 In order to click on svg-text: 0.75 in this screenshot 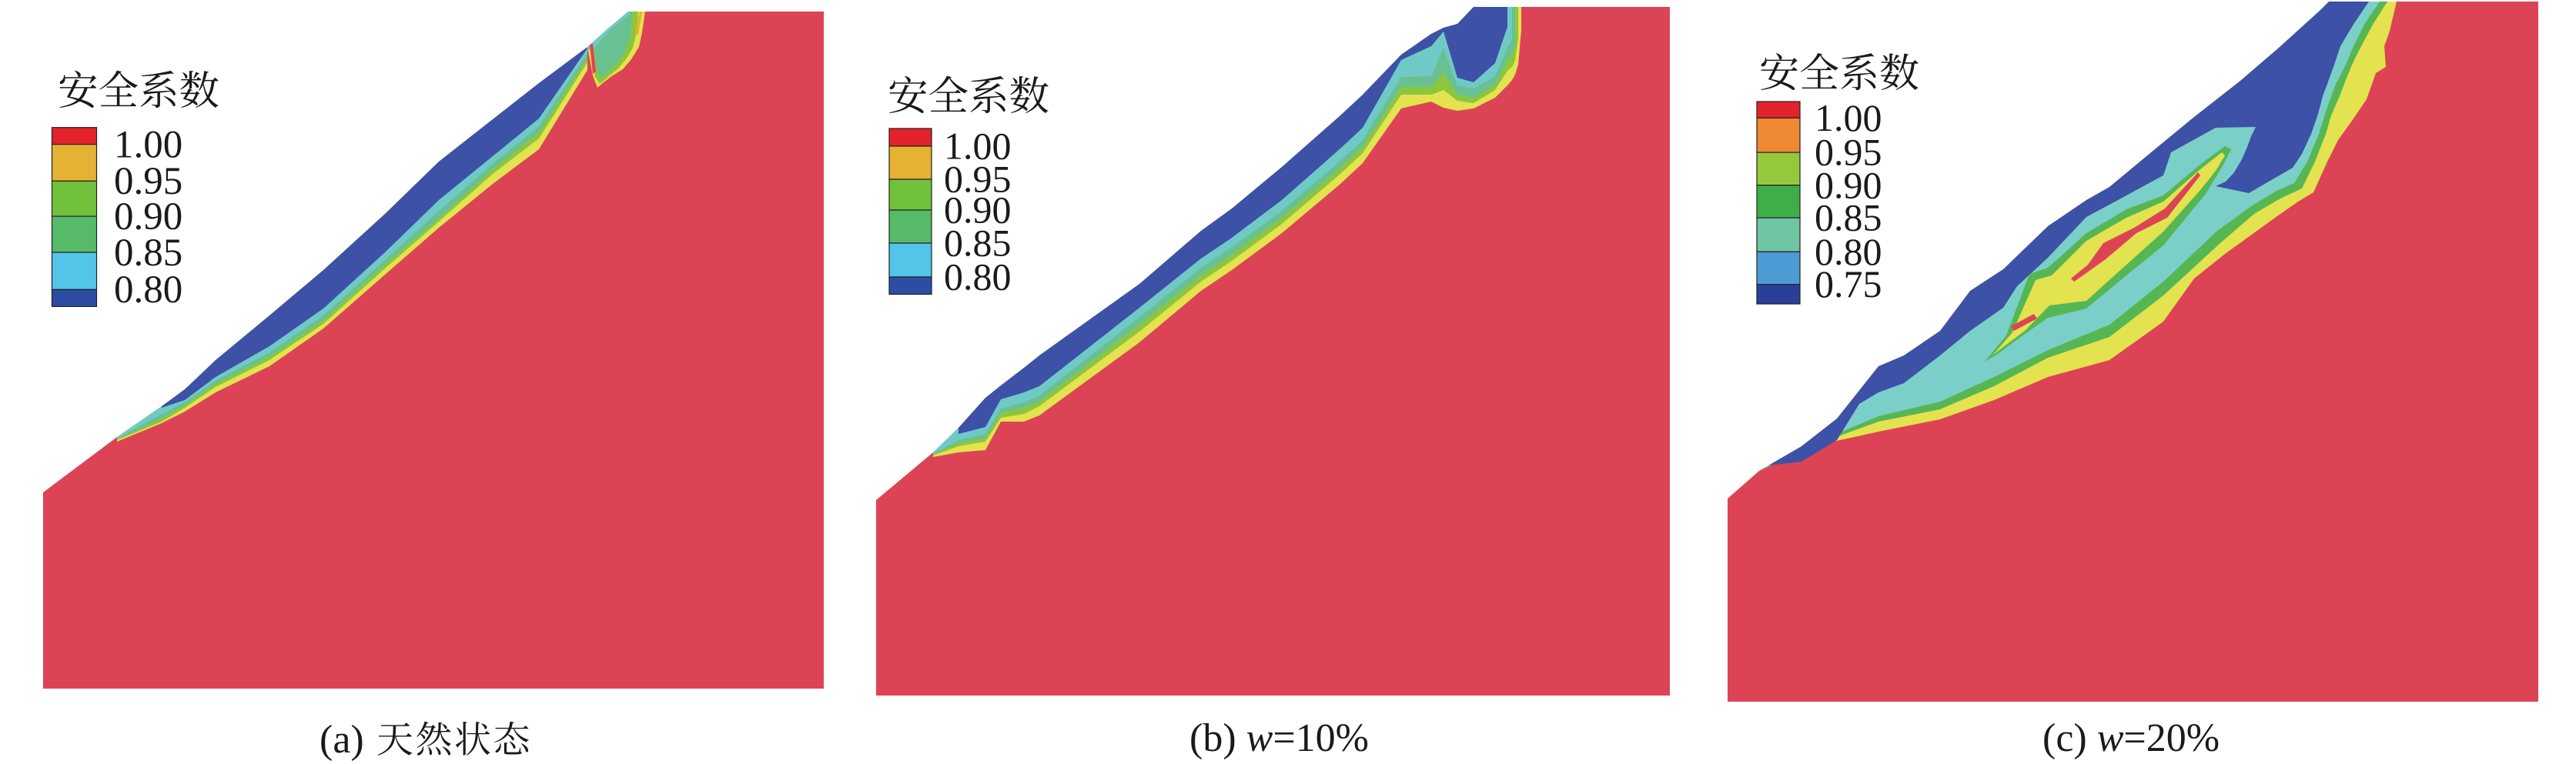, I will do `click(1849, 283)`.